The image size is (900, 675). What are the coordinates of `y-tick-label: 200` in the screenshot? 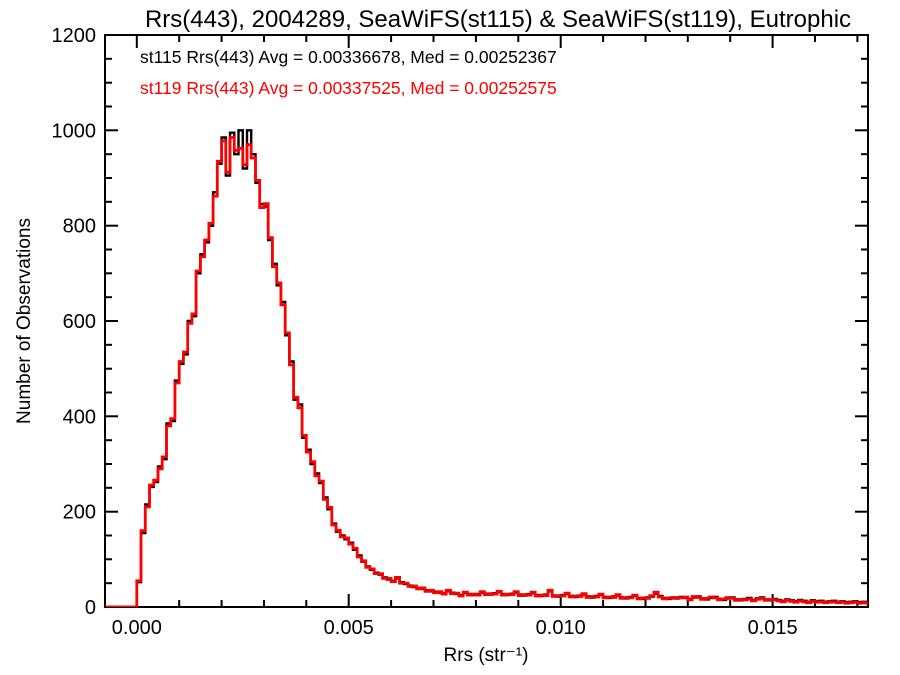 It's located at (79, 513).